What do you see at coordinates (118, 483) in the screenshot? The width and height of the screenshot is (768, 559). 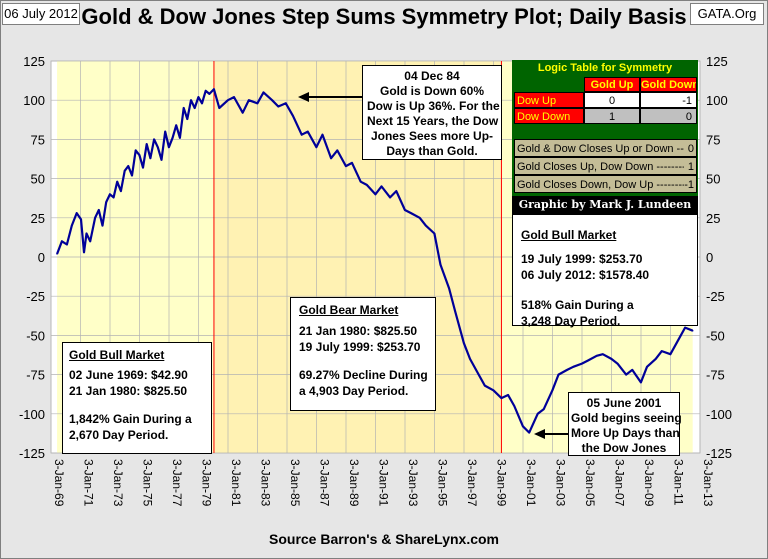 I see `x-tick-label: 3-Jan-73` at bounding box center [118, 483].